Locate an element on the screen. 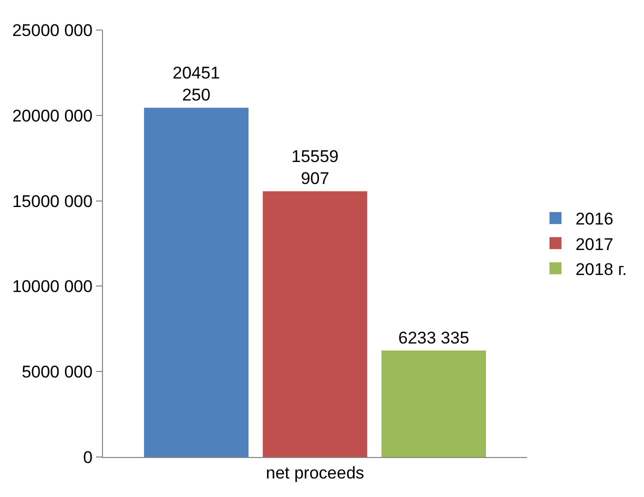 Image resolution: width=644 pixels, height=497 pixels. y-tick-label: 0 is located at coordinates (88, 457).